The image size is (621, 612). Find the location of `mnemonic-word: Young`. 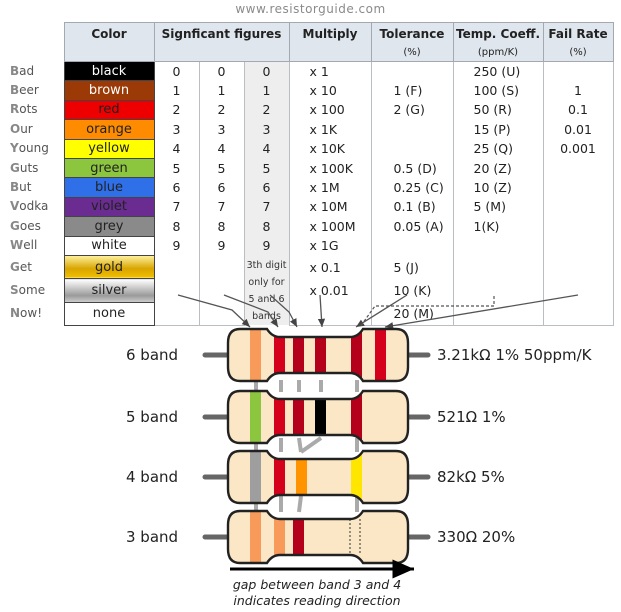

mnemonic-word: Young is located at coordinates (36, 148).